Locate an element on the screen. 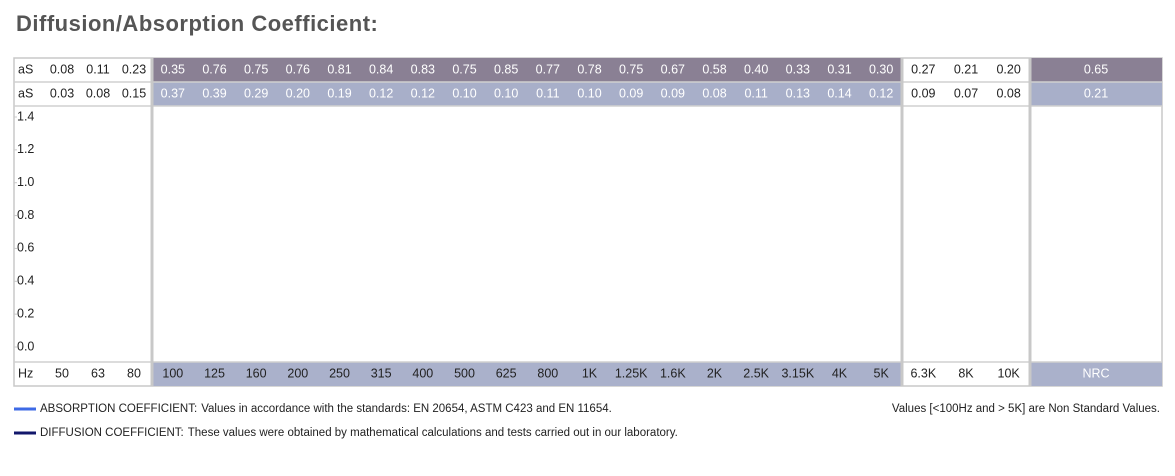 This screenshot has height=476, width=1175. table-cell: 0.77 is located at coordinates (548, 69).